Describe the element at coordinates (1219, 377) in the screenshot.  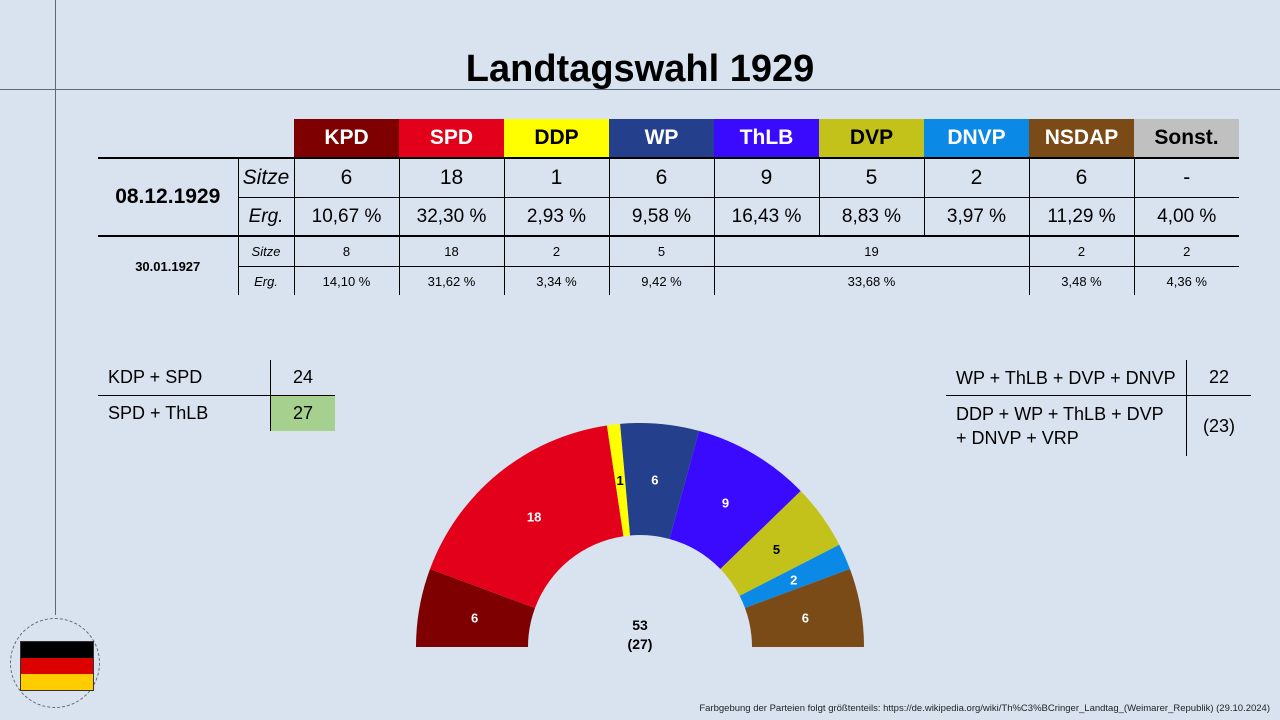
I see `coalition-seats: 22` at that location.